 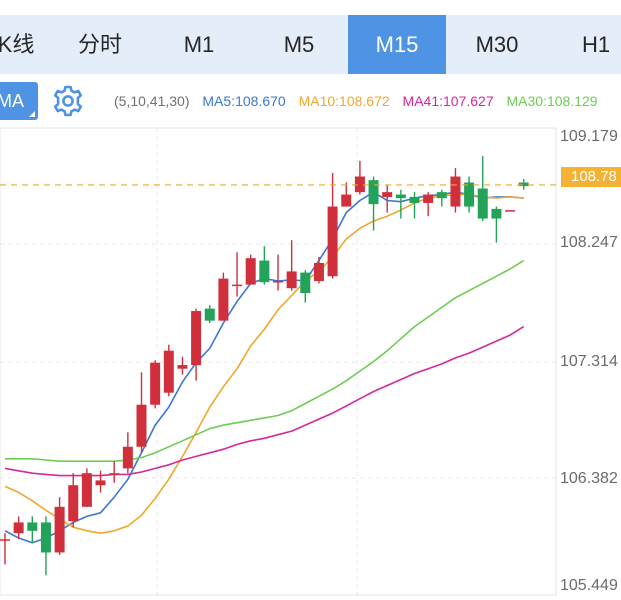 What do you see at coordinates (448, 101) in the screenshot?
I see `legend-ma41: MA41:107.627` at bounding box center [448, 101].